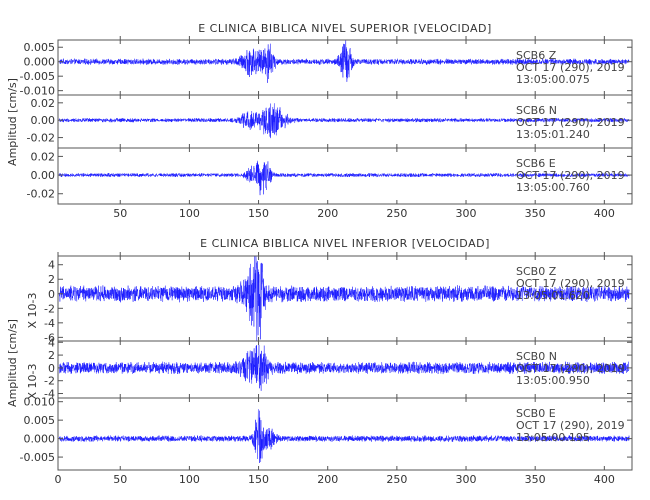 The height and width of the screenshot is (500, 650). I want to click on time-label: 13:05:00.075, so click(553, 79).